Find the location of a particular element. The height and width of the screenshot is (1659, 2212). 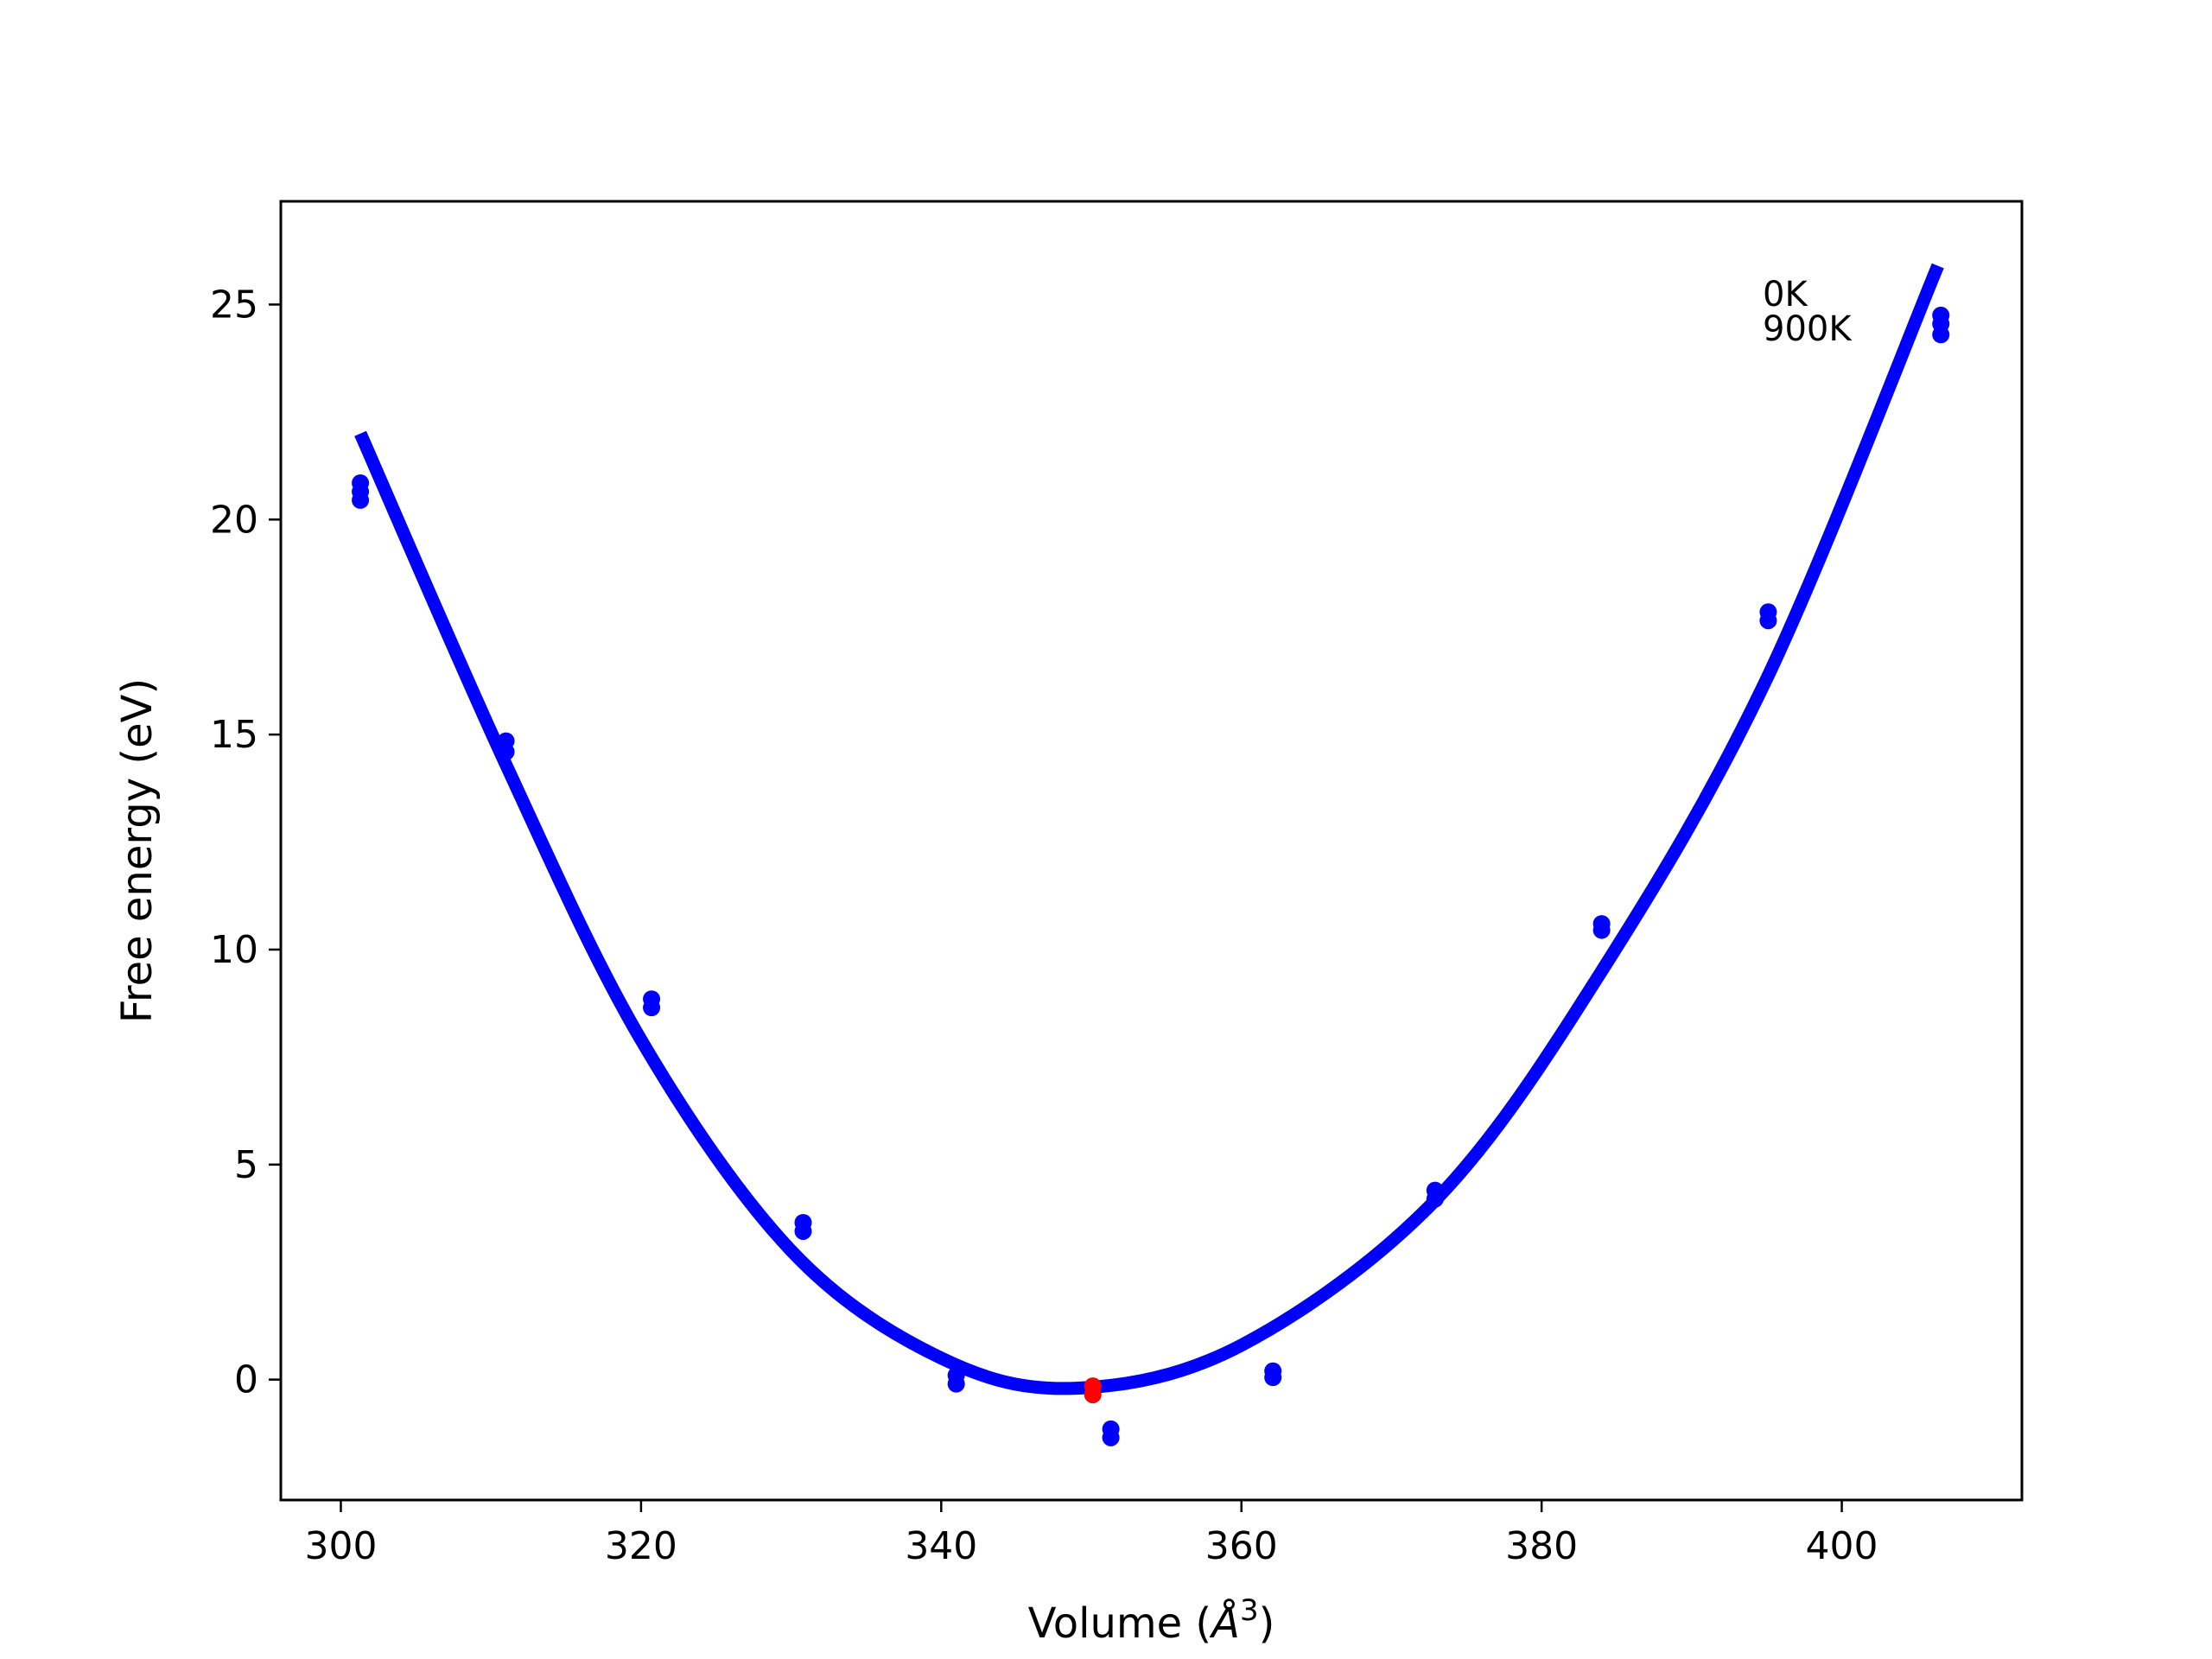

x-axis-label-symbol: Å is located at coordinates (1224, 1623).